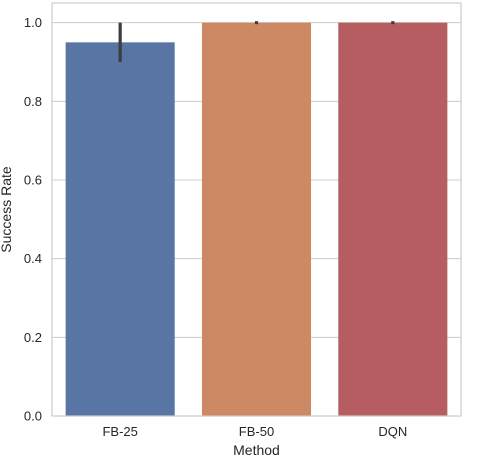 The width and height of the screenshot is (477, 458). I want to click on error-bars, so click(256, 41).